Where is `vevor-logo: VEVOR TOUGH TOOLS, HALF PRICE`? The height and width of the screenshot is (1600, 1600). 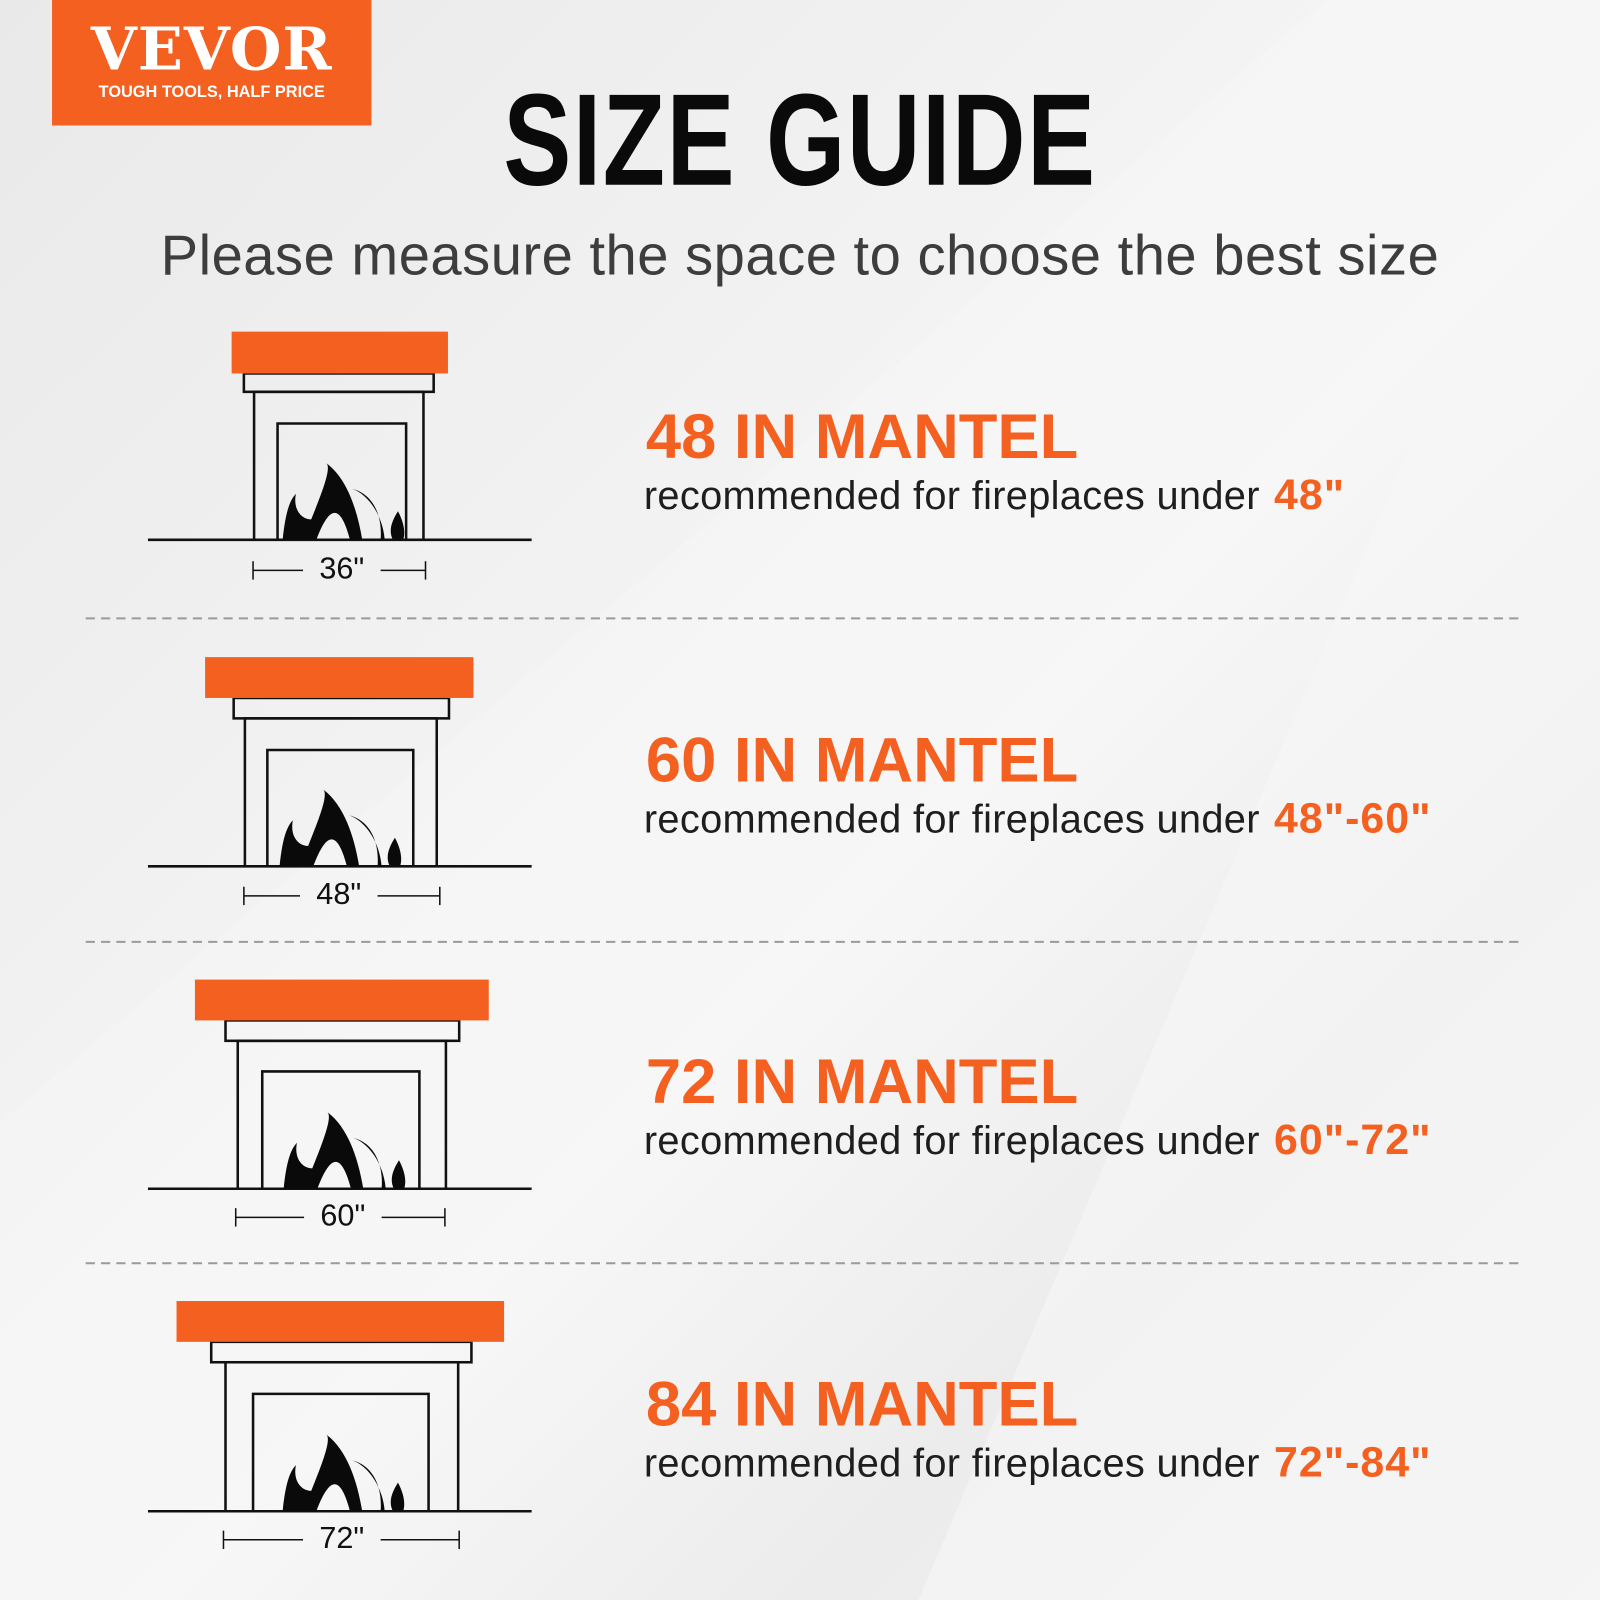 vevor-logo: VEVOR TOUGH TOOLS, HALF PRICE is located at coordinates (212, 63).